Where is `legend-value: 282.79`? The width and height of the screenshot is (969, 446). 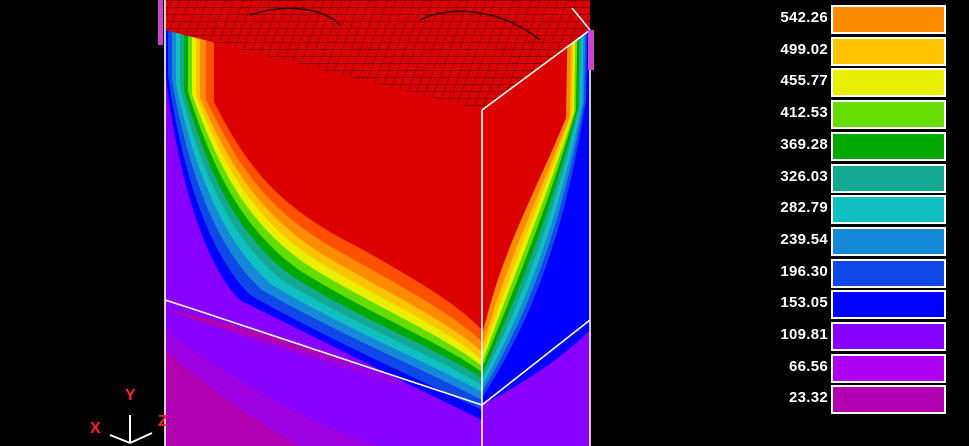
legend-value: 282.79 is located at coordinates (804, 208).